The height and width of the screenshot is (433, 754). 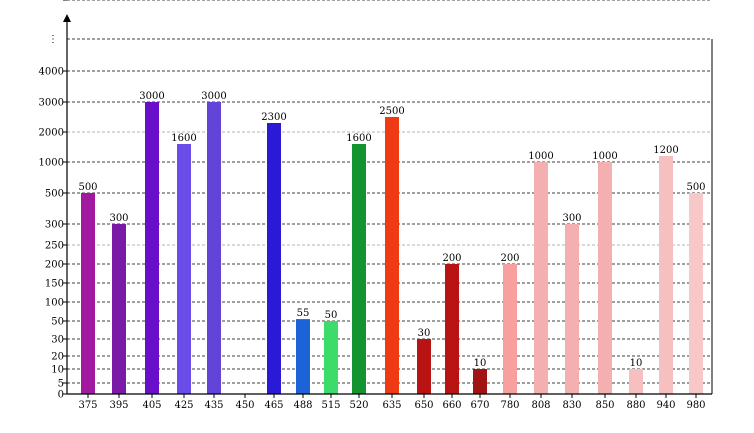 I want to click on y-tick-label: 1000, so click(x=51, y=163).